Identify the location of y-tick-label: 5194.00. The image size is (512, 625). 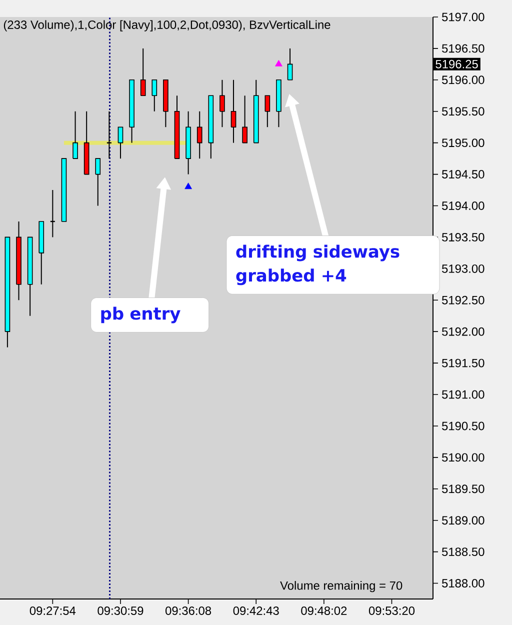
(463, 206).